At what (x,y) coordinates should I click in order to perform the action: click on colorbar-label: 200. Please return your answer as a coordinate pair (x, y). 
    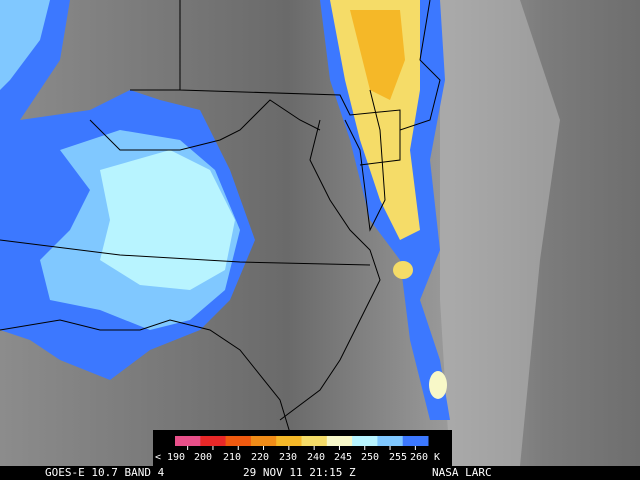
    Looking at the image, I should click on (203, 457).